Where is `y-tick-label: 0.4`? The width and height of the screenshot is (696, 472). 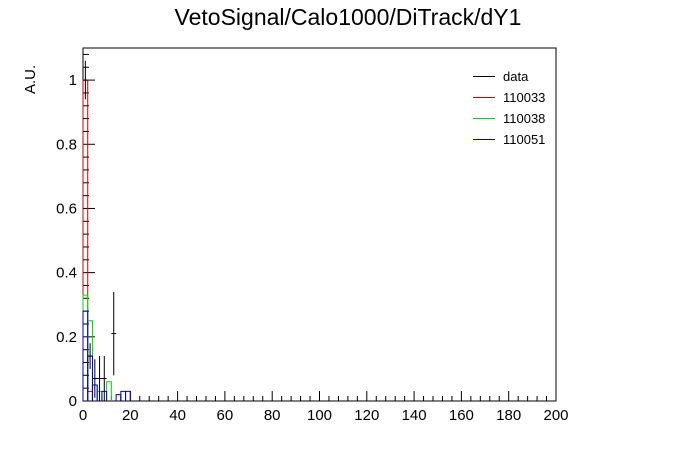 y-tick-label: 0.4 is located at coordinates (66, 273).